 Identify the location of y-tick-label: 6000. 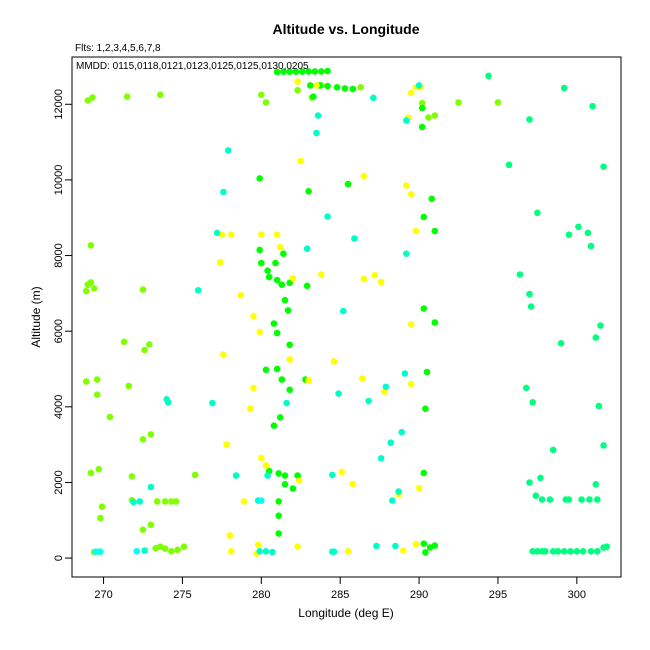
(59, 331).